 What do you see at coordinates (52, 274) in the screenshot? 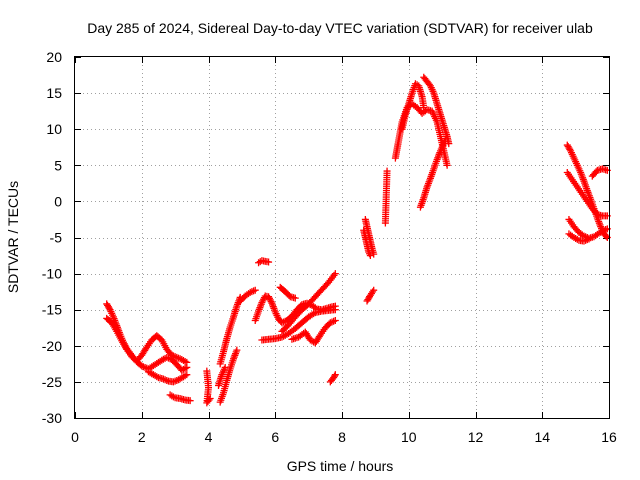
I see `y-tick-label: -10` at bounding box center [52, 274].